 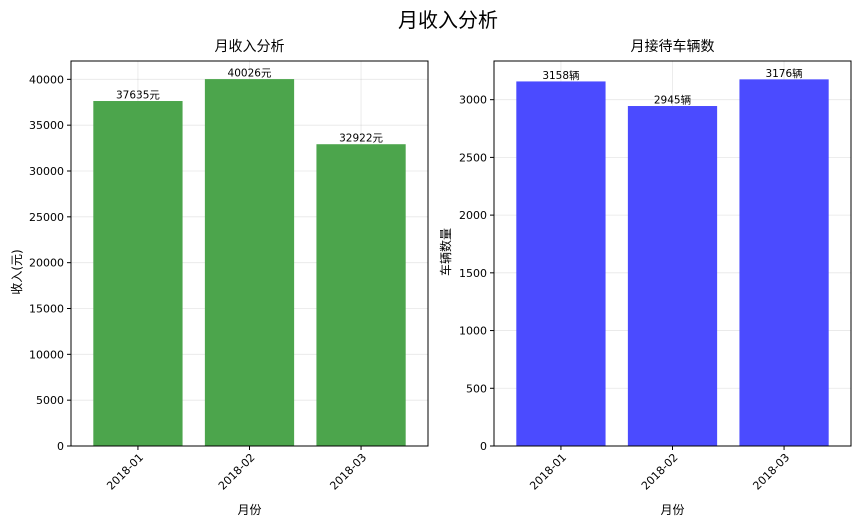 What do you see at coordinates (237, 472) in the screenshot?
I see `revenue-chart-xtick-label-2018-02: 2018-02` at bounding box center [237, 472].